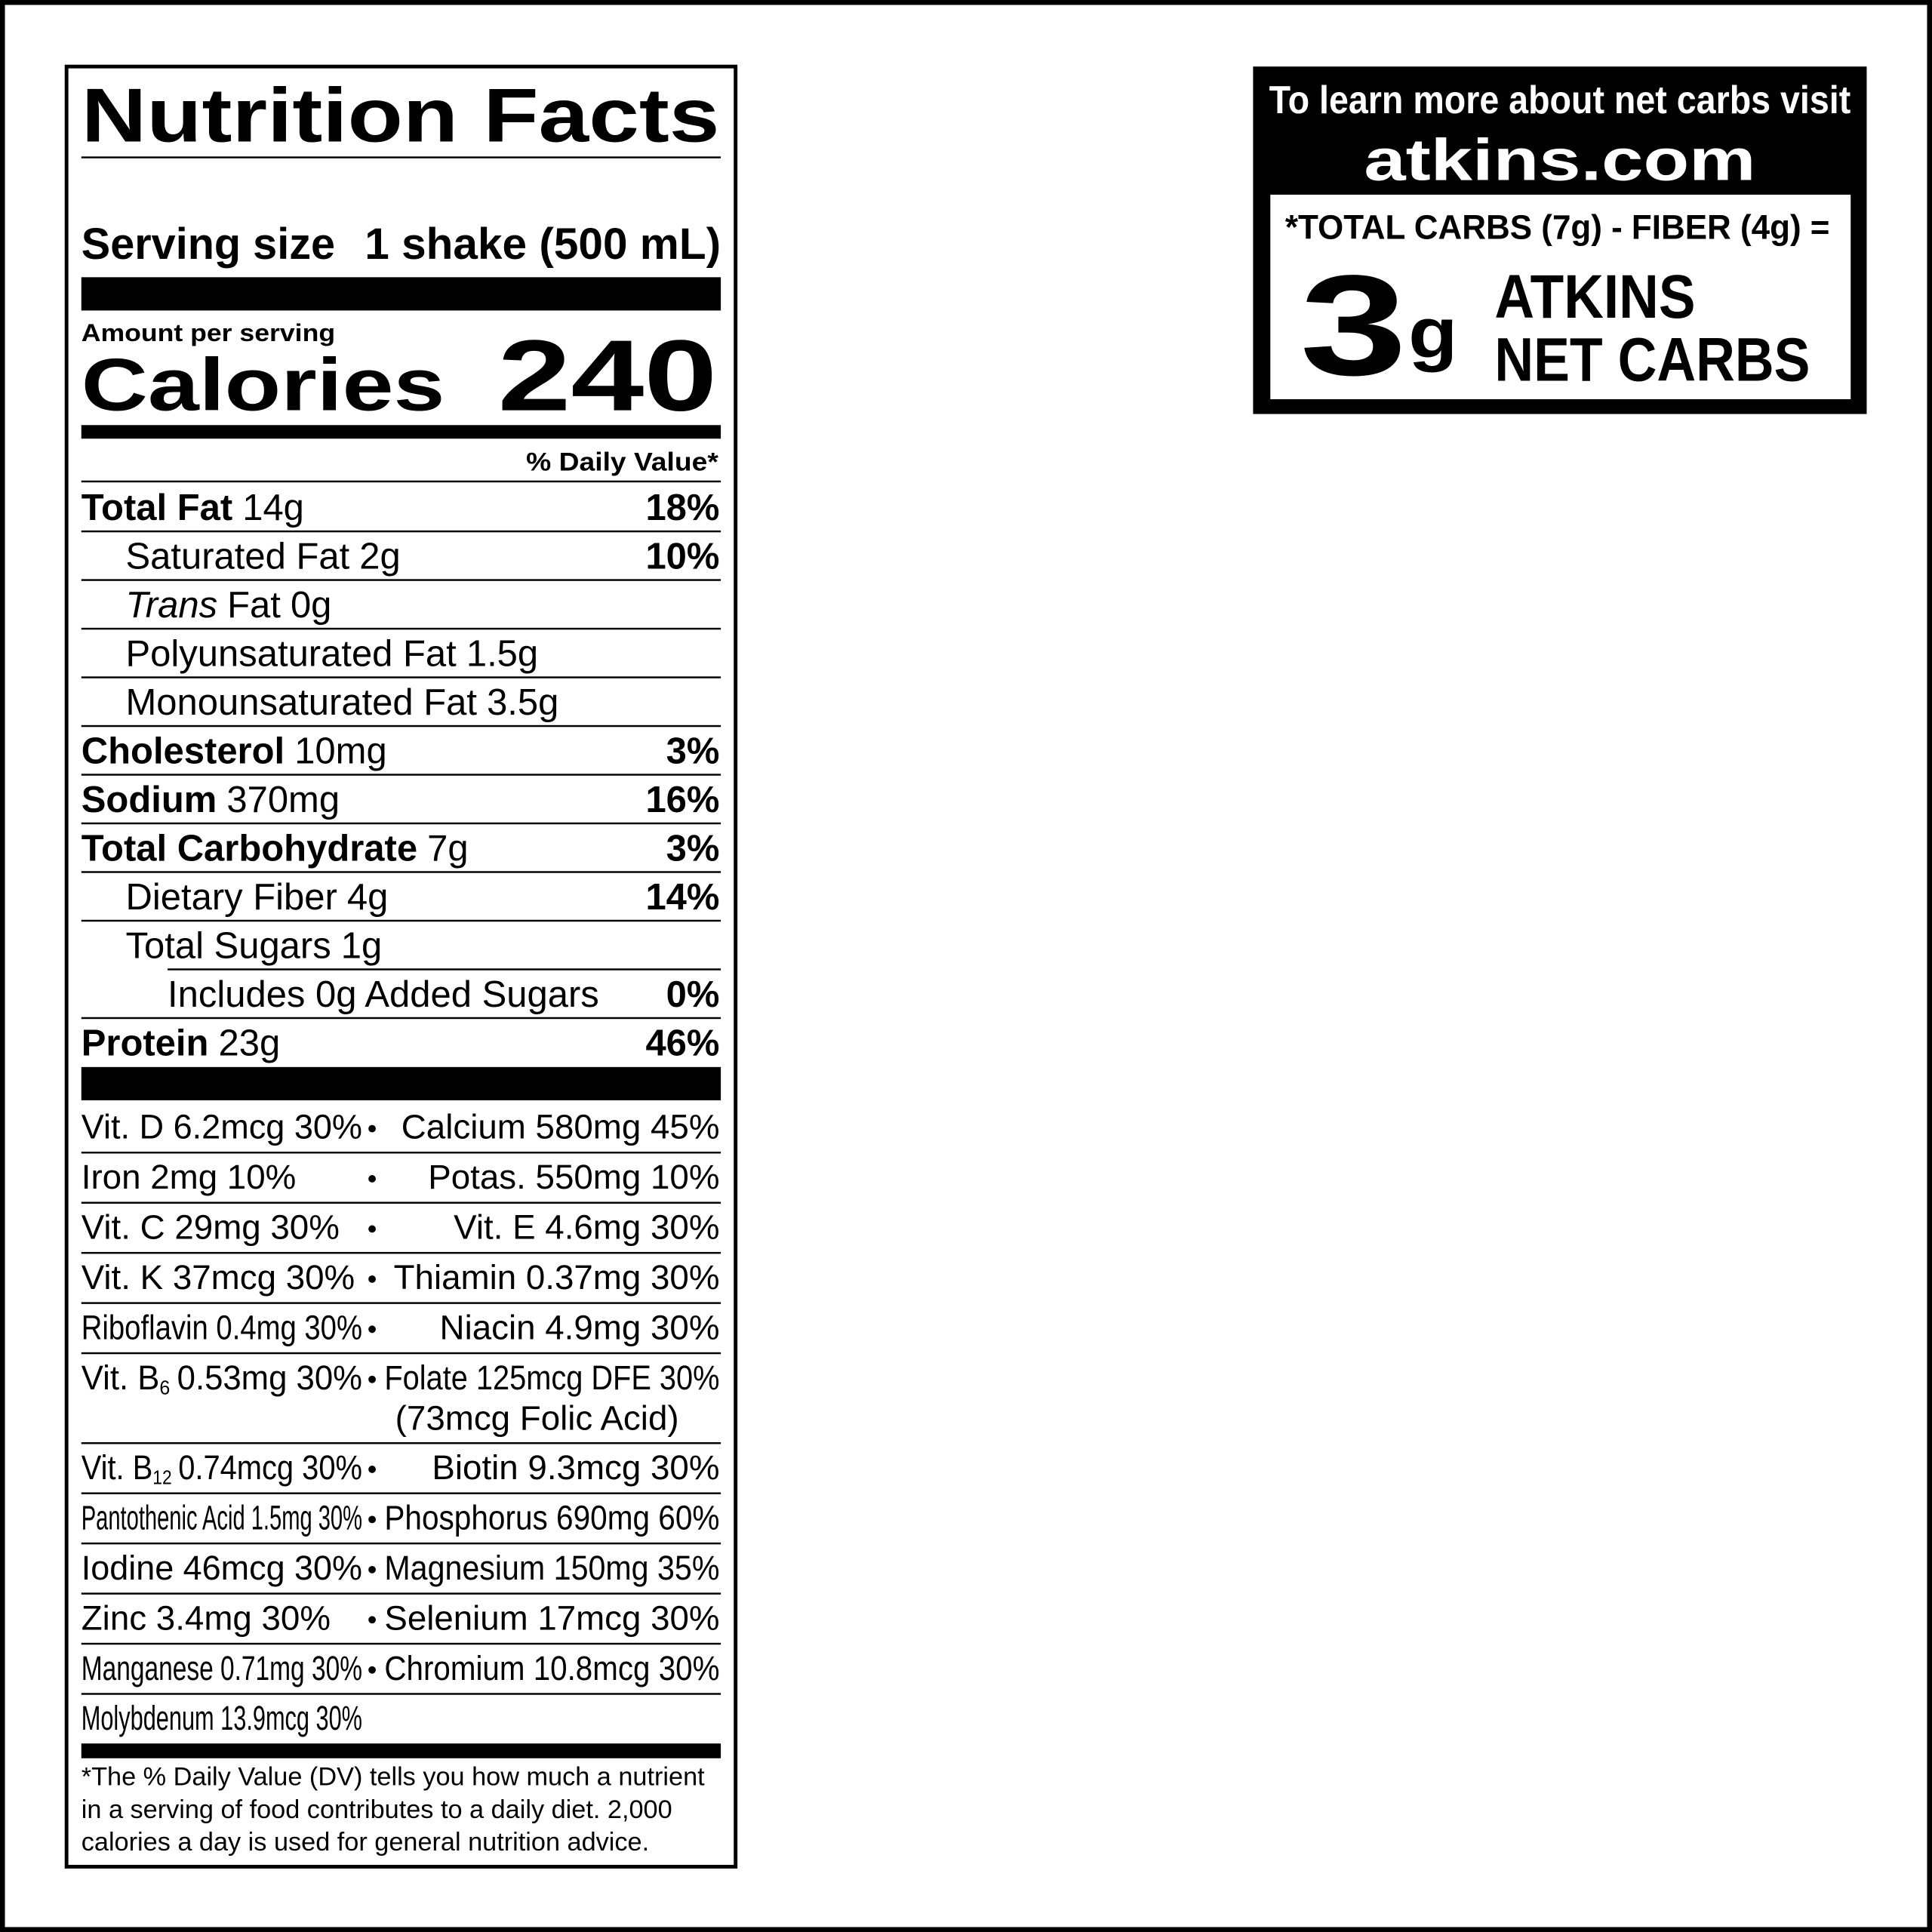 The width and height of the screenshot is (1932, 1932). Describe the element at coordinates (164, 1387) in the screenshot. I see `vitamin-subscript: 6` at that location.